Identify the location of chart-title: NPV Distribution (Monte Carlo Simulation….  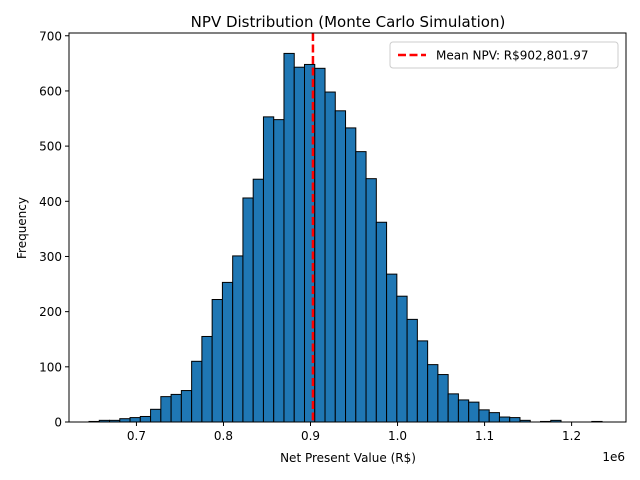
(348, 22).